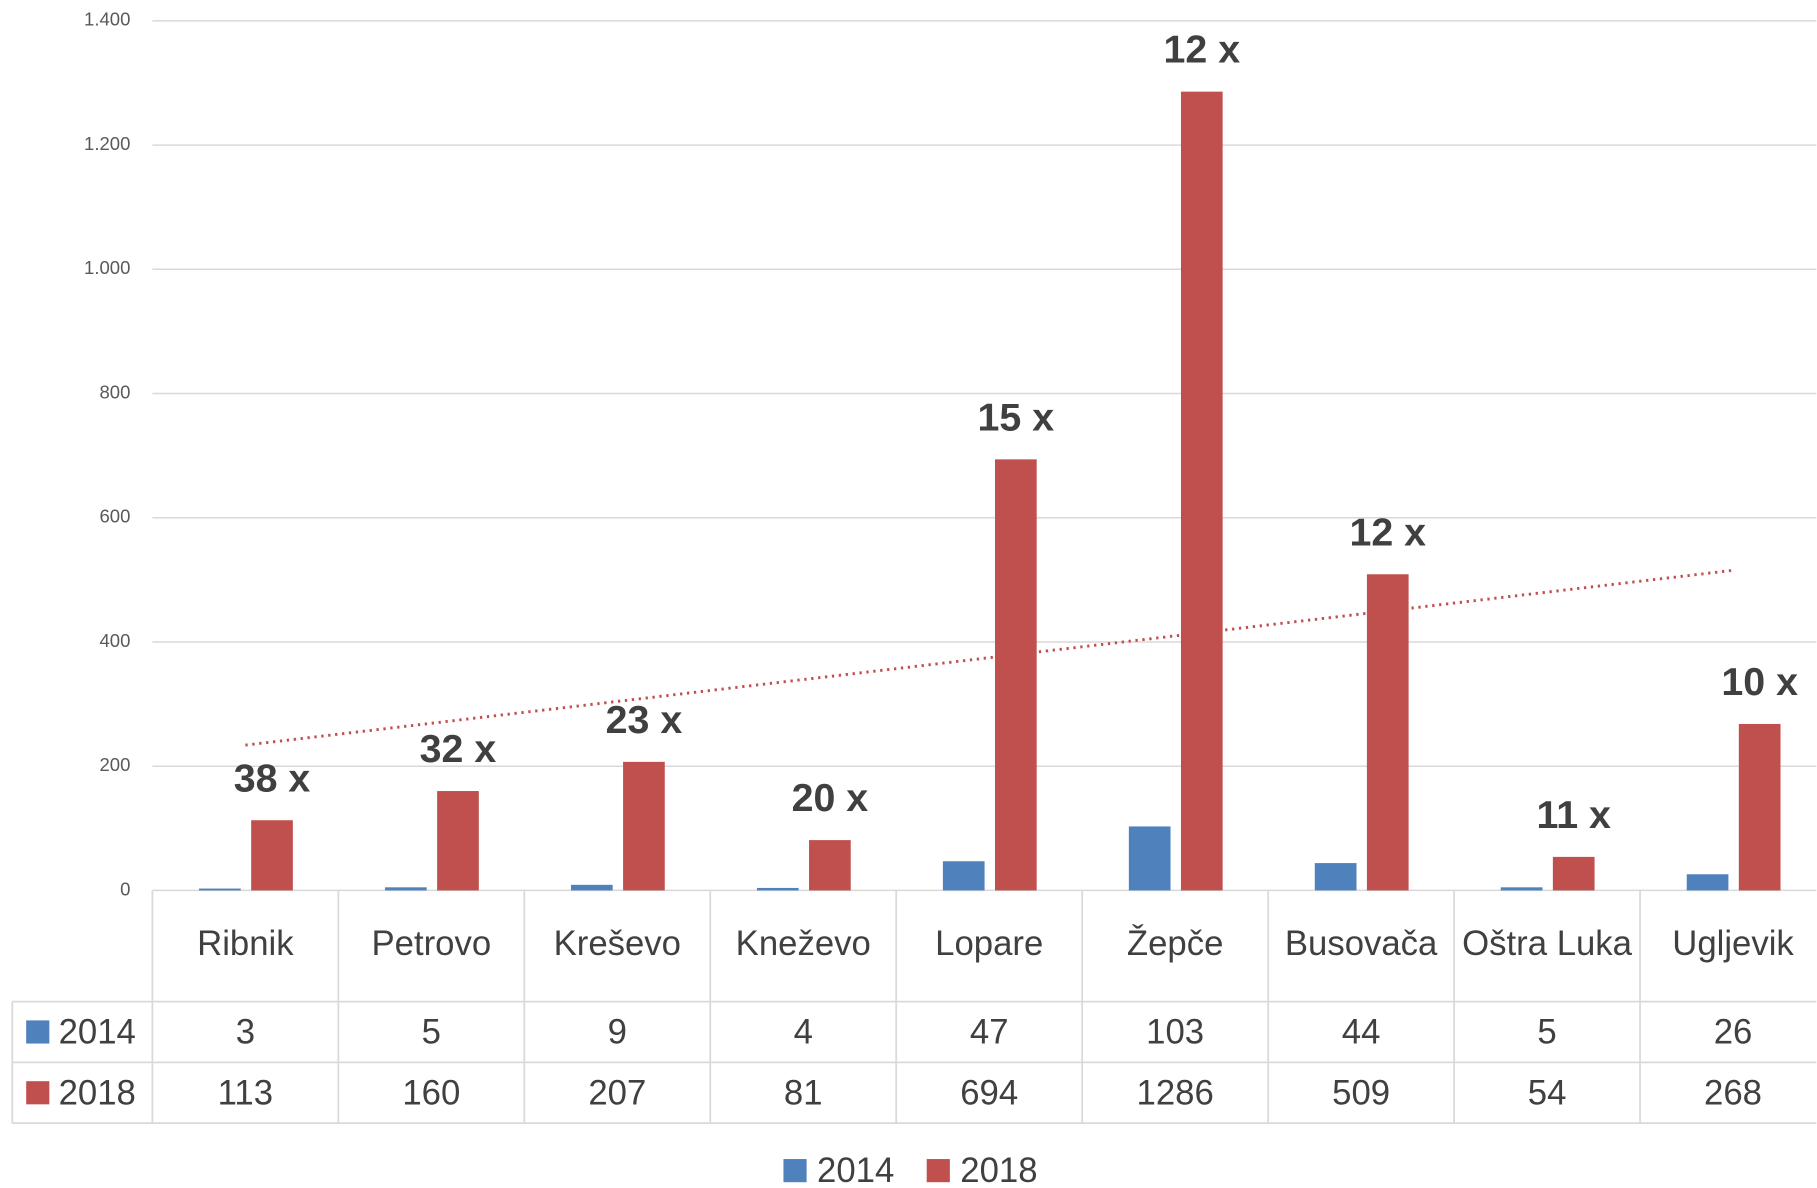 The height and width of the screenshot is (1188, 1817). Describe the element at coordinates (617, 1032) in the screenshot. I see `table-value: 9` at that location.